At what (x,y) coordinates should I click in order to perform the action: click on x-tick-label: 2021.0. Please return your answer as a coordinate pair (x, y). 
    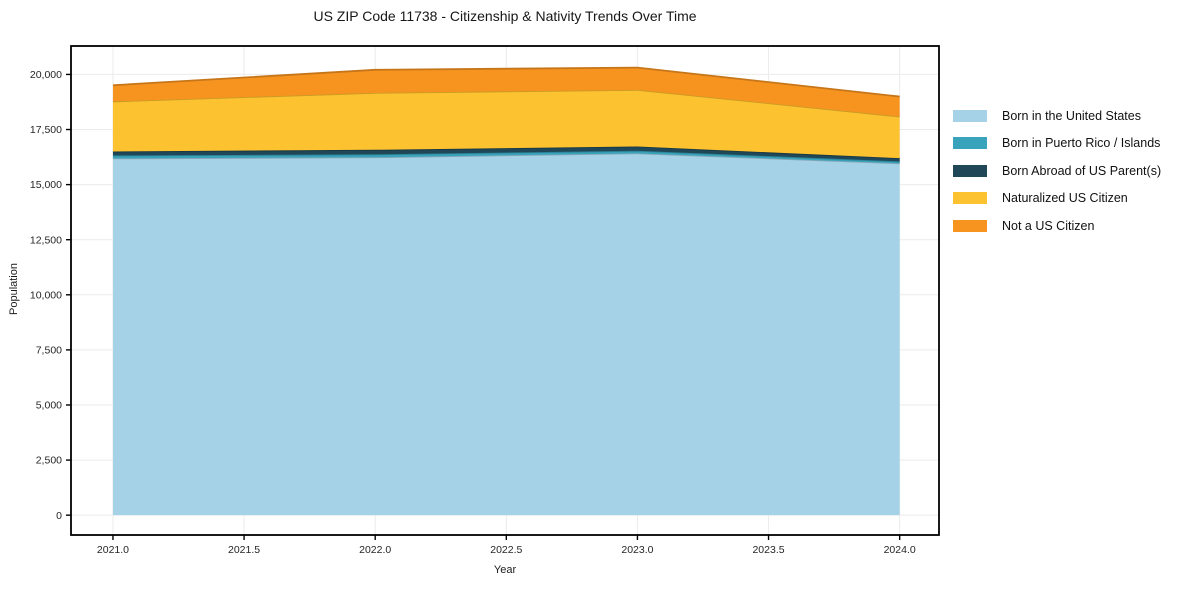
    Looking at the image, I should click on (113, 550).